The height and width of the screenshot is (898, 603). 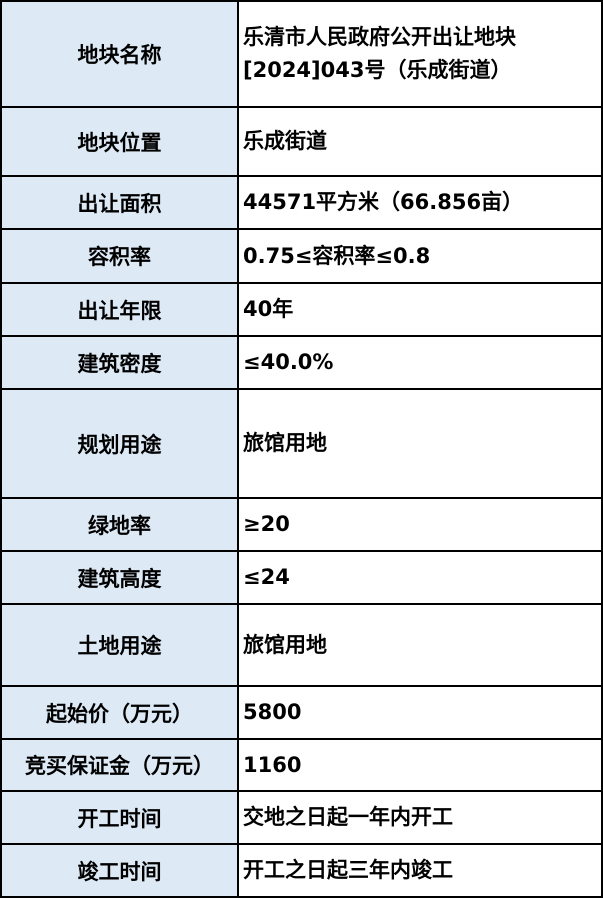 What do you see at coordinates (119, 54) in the screenshot?
I see `row-label: 地块名称` at bounding box center [119, 54].